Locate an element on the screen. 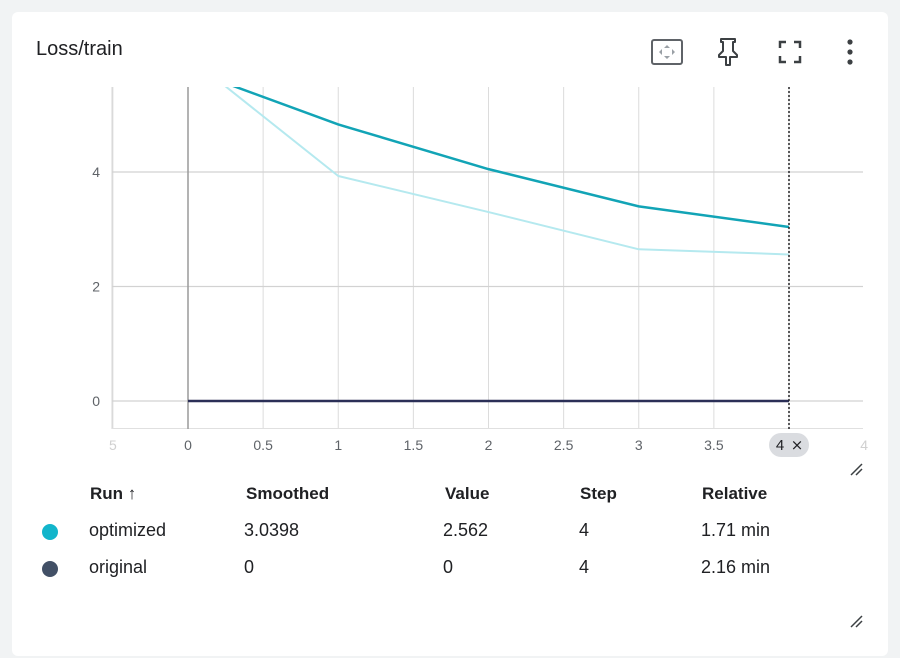 This screenshot has height=658, width=900. y-tick-label: 4 is located at coordinates (96, 172).